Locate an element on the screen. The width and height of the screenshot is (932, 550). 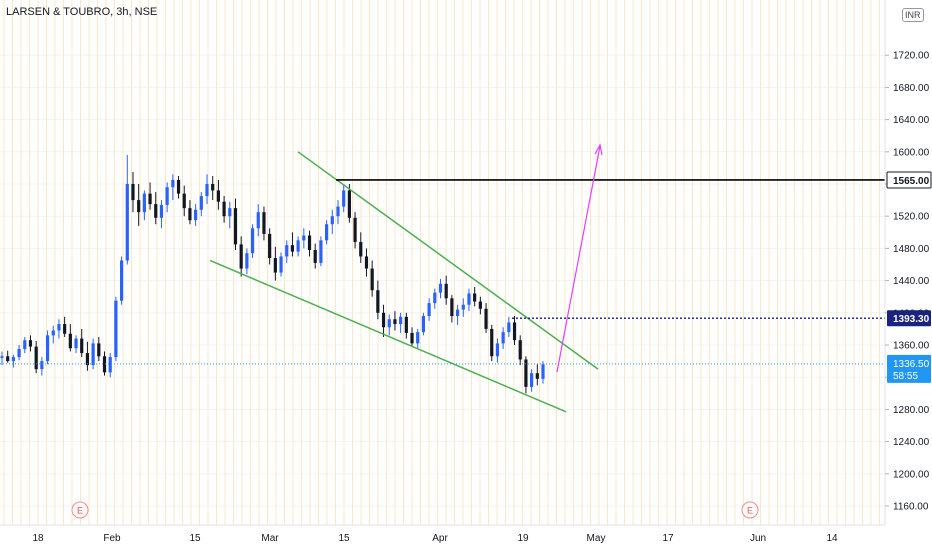
price-tick-label: 1720.00 is located at coordinates (911, 56).